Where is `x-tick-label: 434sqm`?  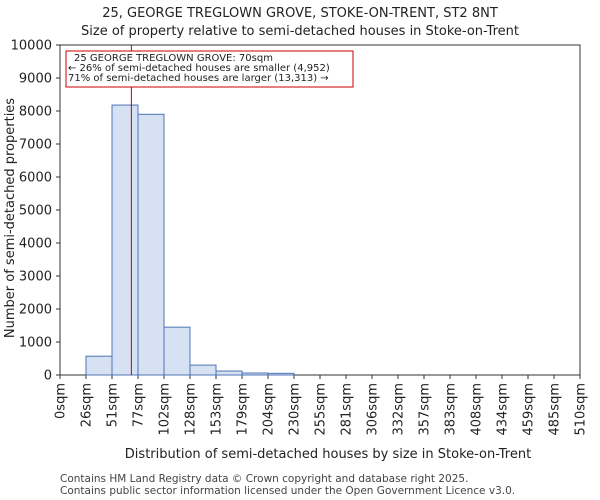
x-tick-label: 434sqm is located at coordinates (503, 409).